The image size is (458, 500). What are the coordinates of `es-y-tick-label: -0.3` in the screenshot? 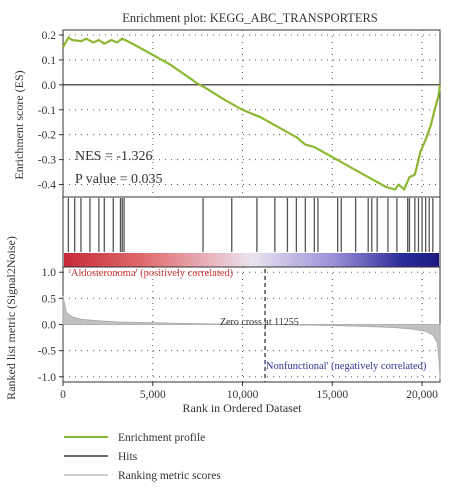 It's located at (47, 161).